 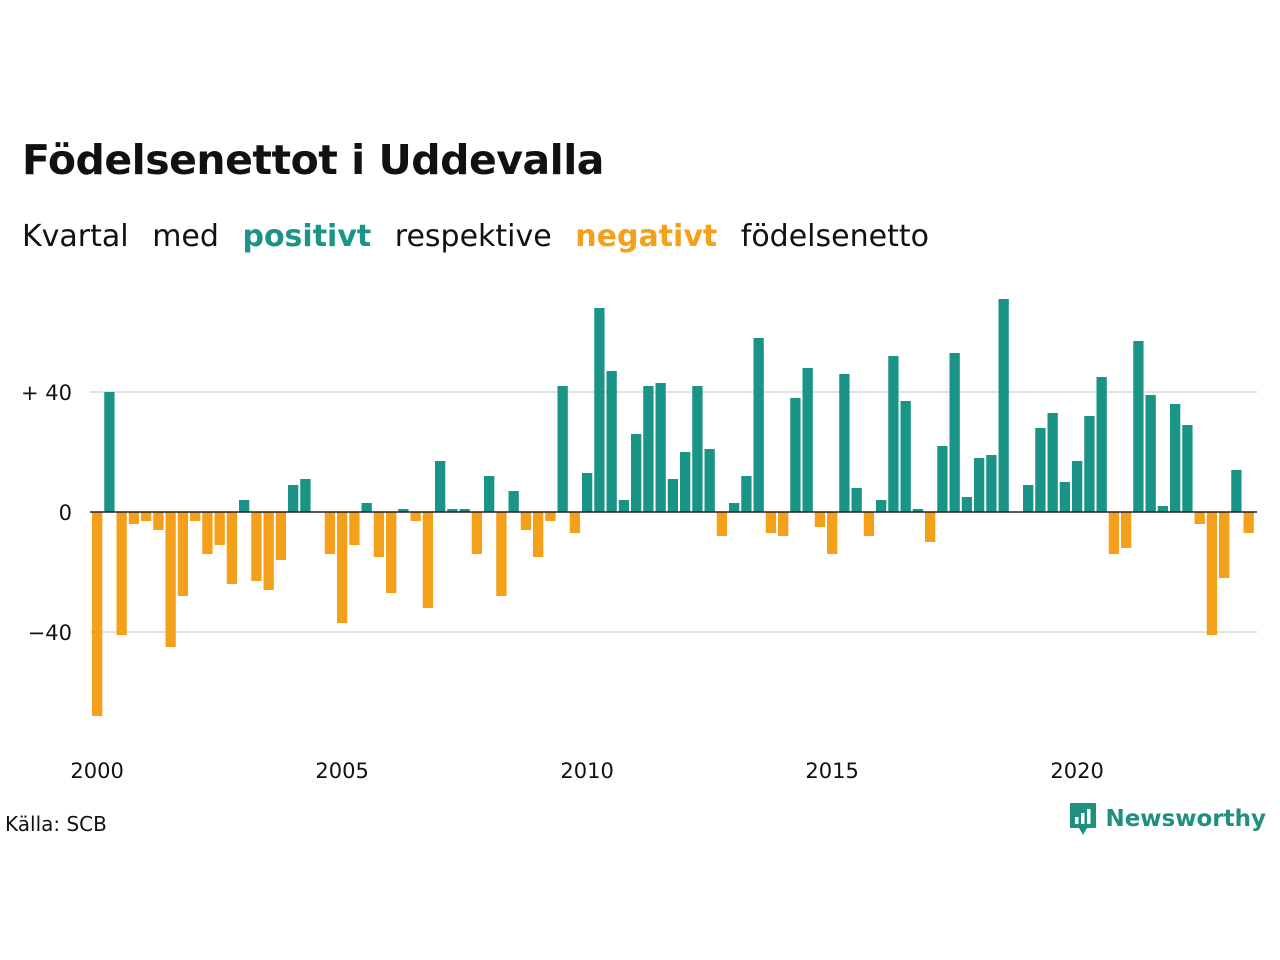 What do you see at coordinates (313, 160) in the screenshot?
I see `chart-title: Födelsenettot i Uddevalla` at bounding box center [313, 160].